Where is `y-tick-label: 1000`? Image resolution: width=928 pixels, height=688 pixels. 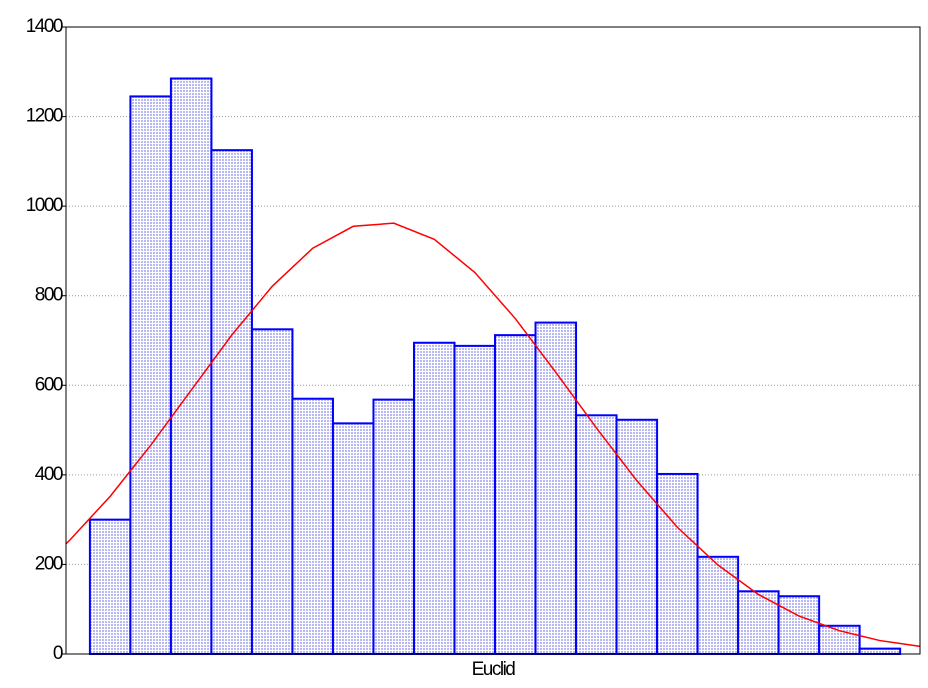
y-tick-label: 1000 is located at coordinates (44, 205).